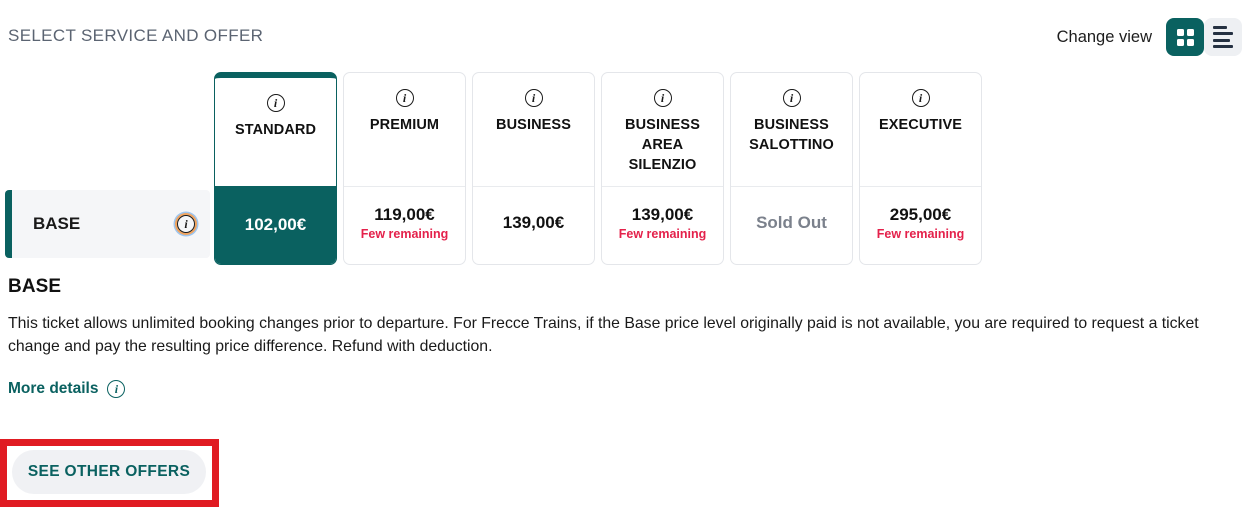  I want to click on card-header: i EXECUTIVE, so click(920, 129).